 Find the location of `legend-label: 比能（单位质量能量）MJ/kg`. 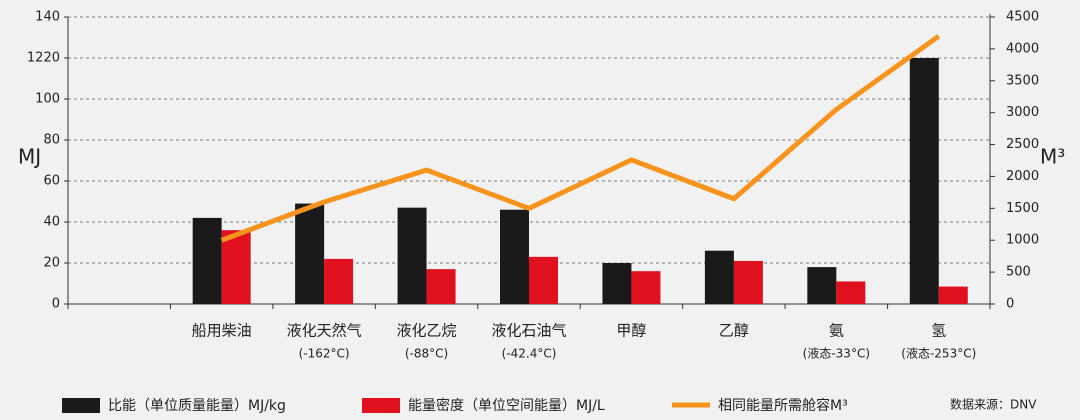

legend-label: 比能（单位质量能量）MJ/kg is located at coordinates (197, 406).